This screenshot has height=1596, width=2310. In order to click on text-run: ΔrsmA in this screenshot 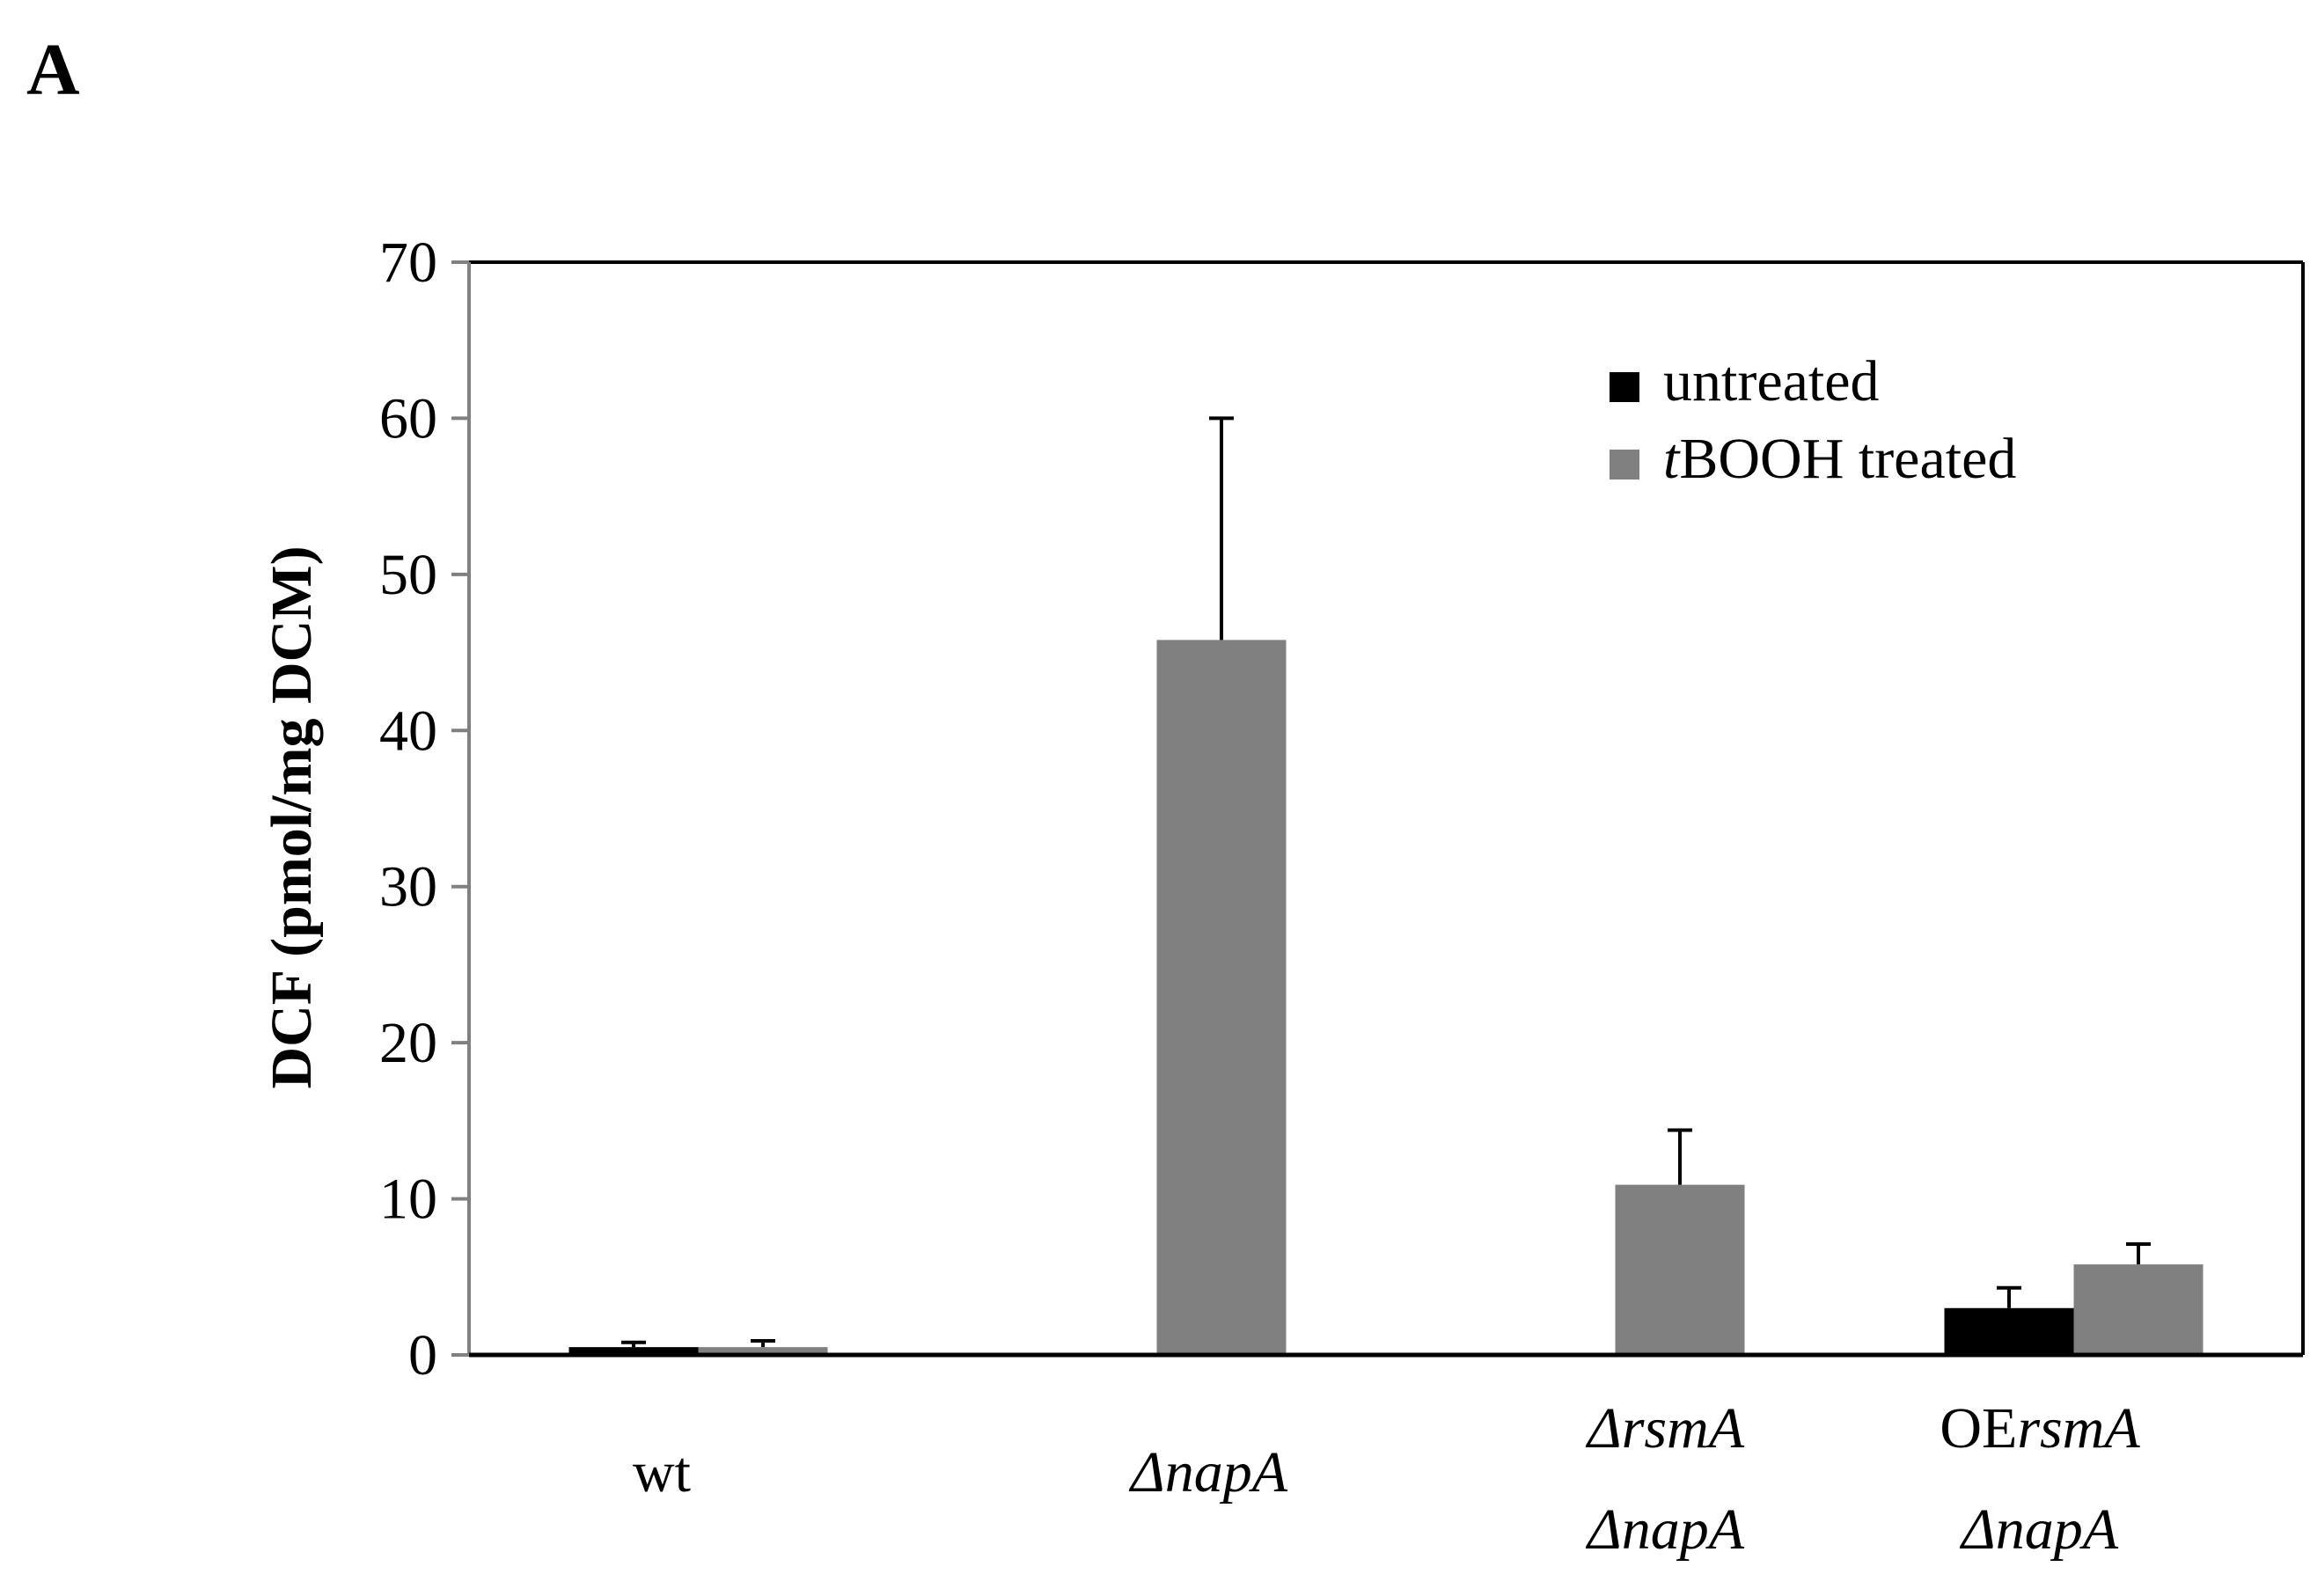, I will do `click(1665, 1428)`.